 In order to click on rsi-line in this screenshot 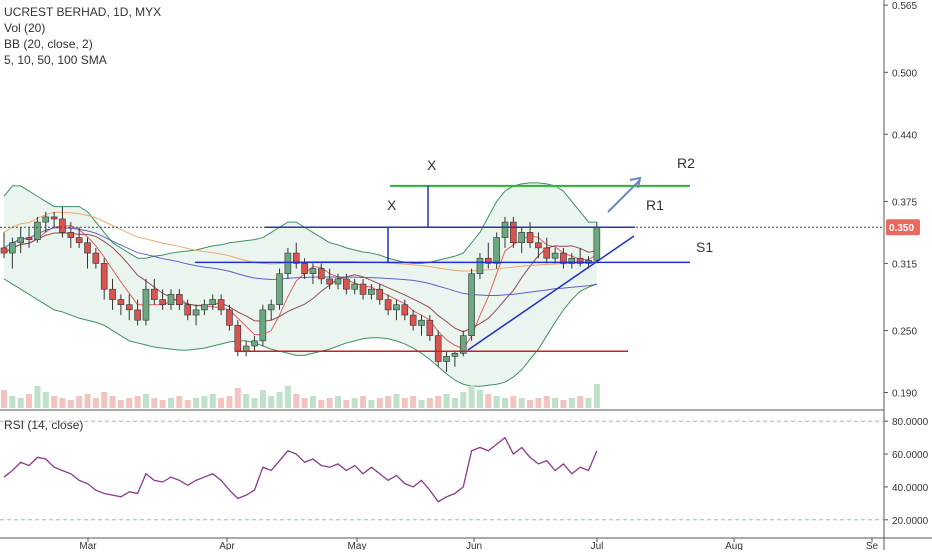, I will do `click(300, 469)`.